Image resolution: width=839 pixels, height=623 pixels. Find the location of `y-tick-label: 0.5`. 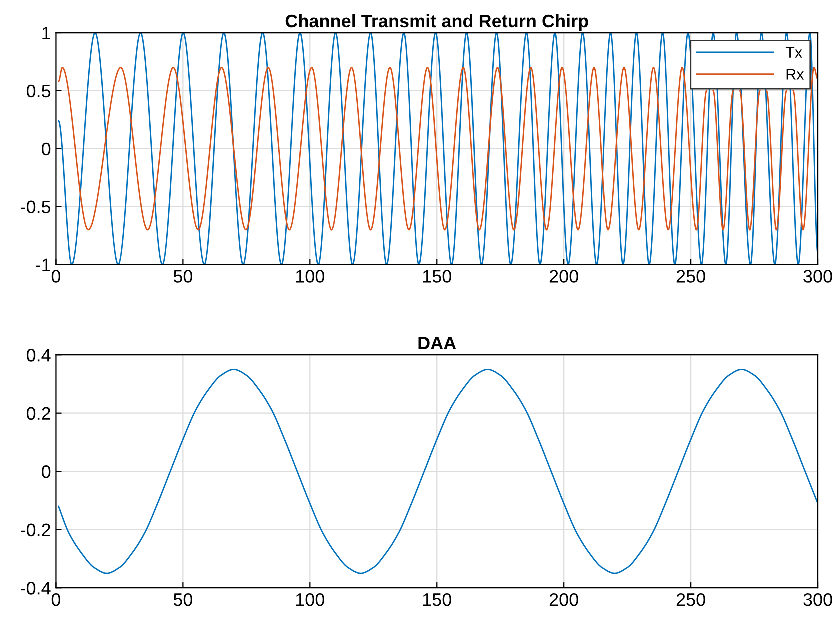

y-tick-label: 0.5 is located at coordinates (38, 91).